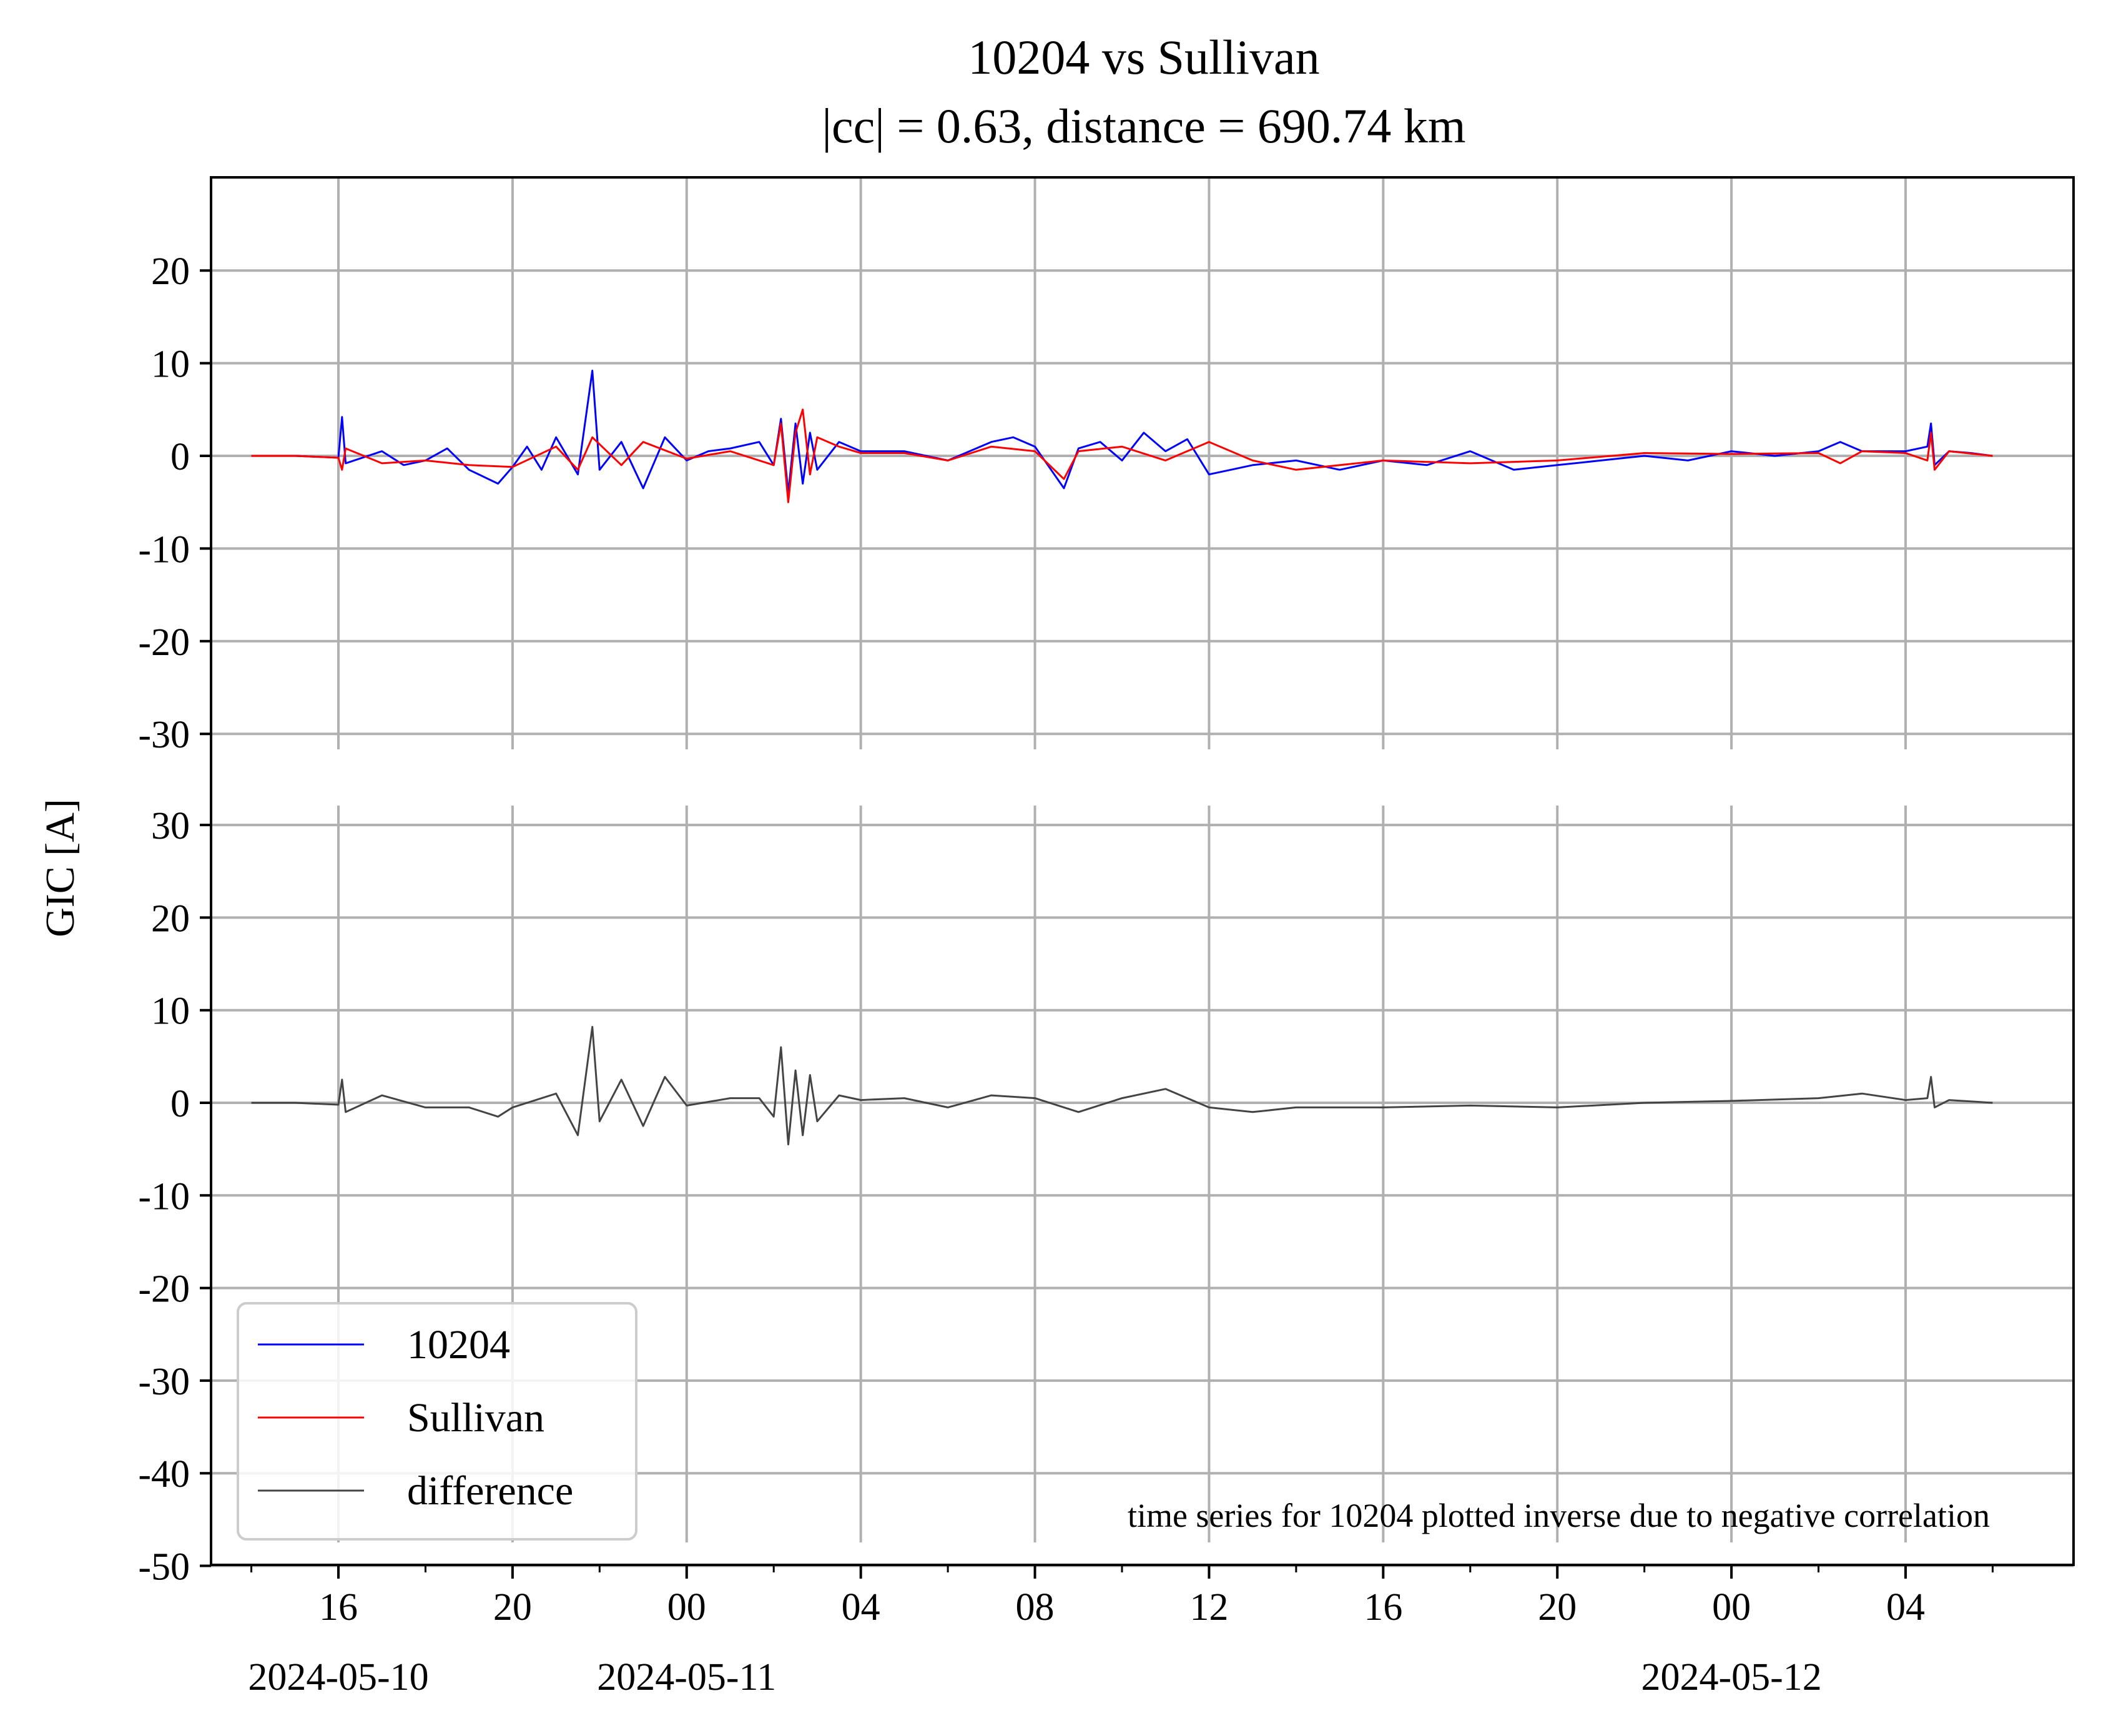 This screenshot has width=2106, height=1736. I want to click on top-series, so click(1122, 436).